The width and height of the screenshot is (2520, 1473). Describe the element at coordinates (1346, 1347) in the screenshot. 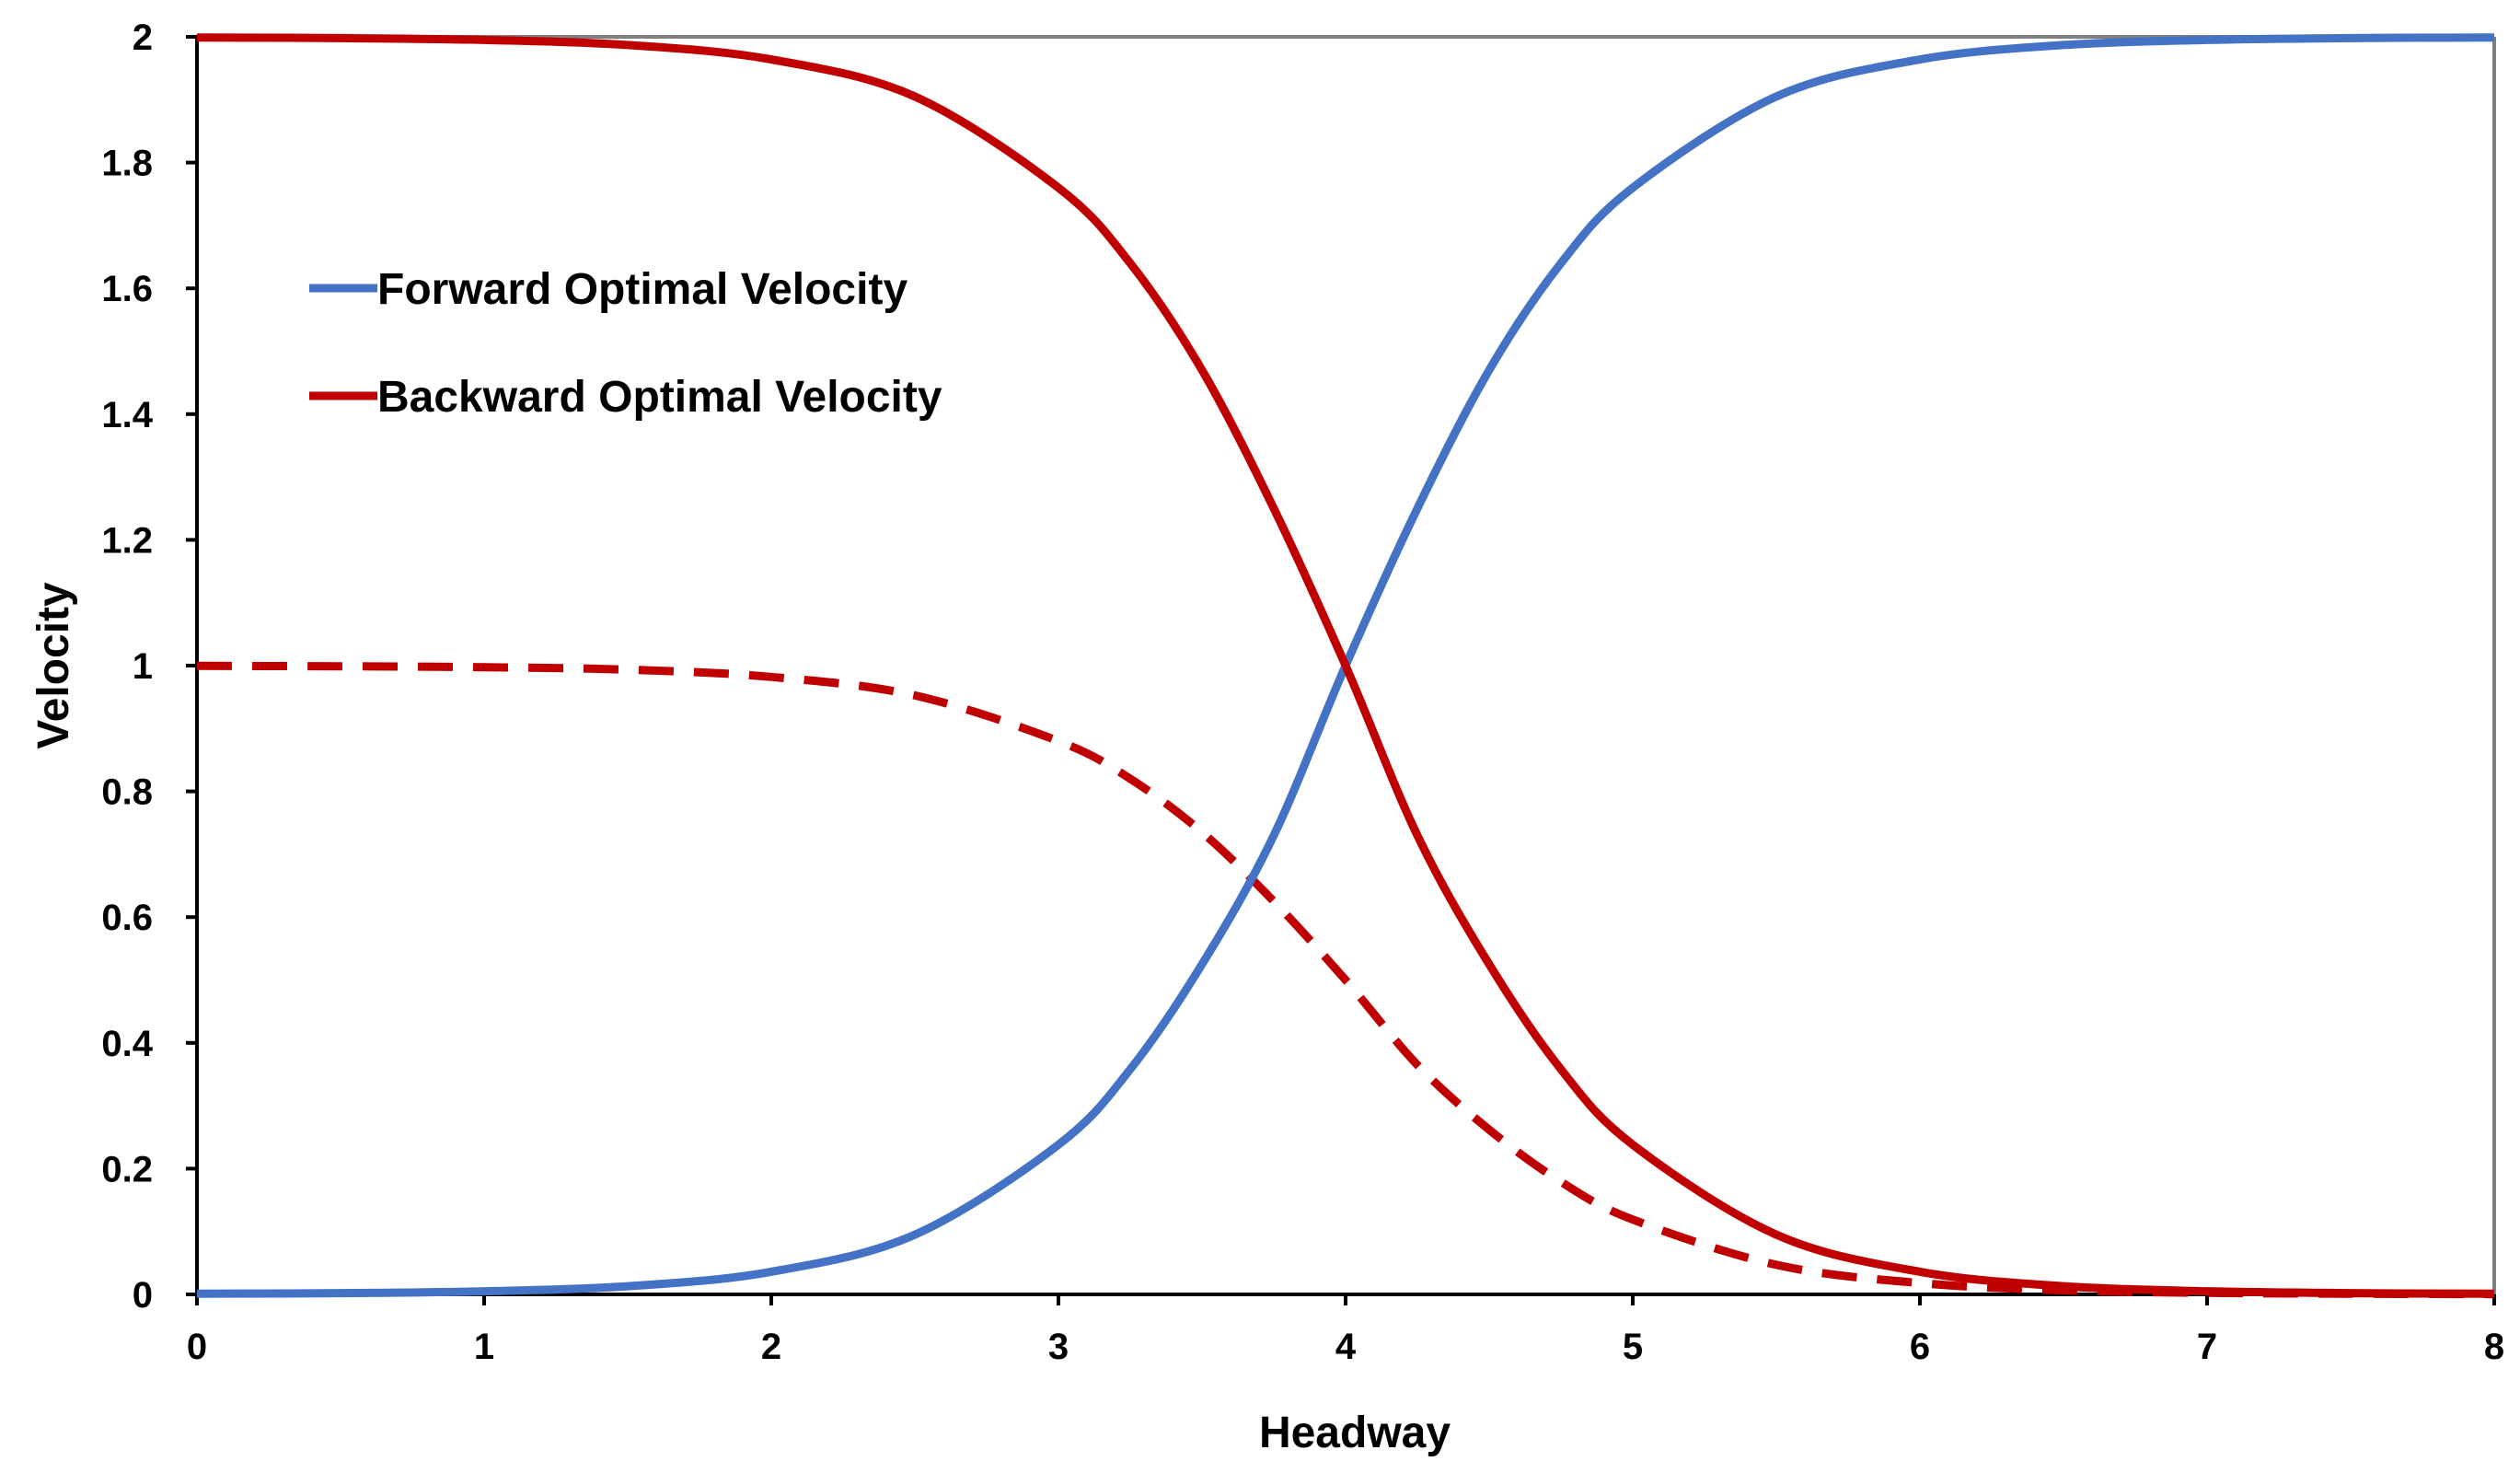

I see `x-tick-label: 4` at that location.